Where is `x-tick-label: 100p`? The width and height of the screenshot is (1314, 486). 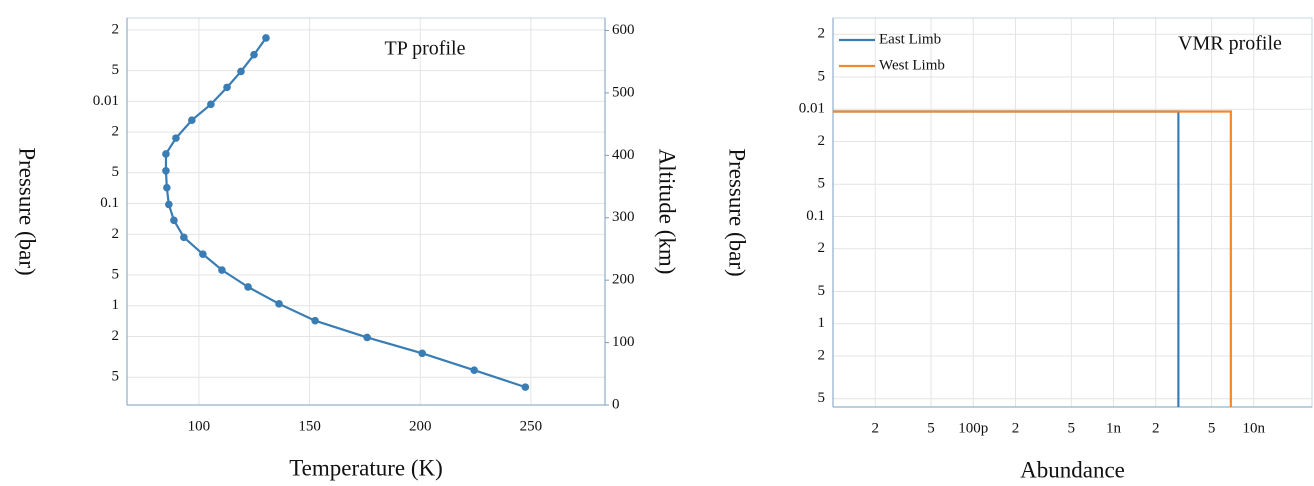 x-tick-label: 100p is located at coordinates (973, 428).